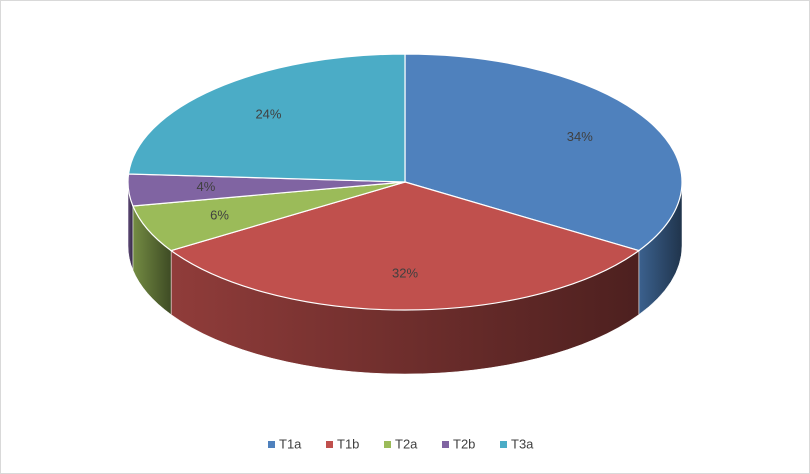 This screenshot has height=474, width=810. What do you see at coordinates (464, 443) in the screenshot?
I see `legend-label: T2b` at bounding box center [464, 443].